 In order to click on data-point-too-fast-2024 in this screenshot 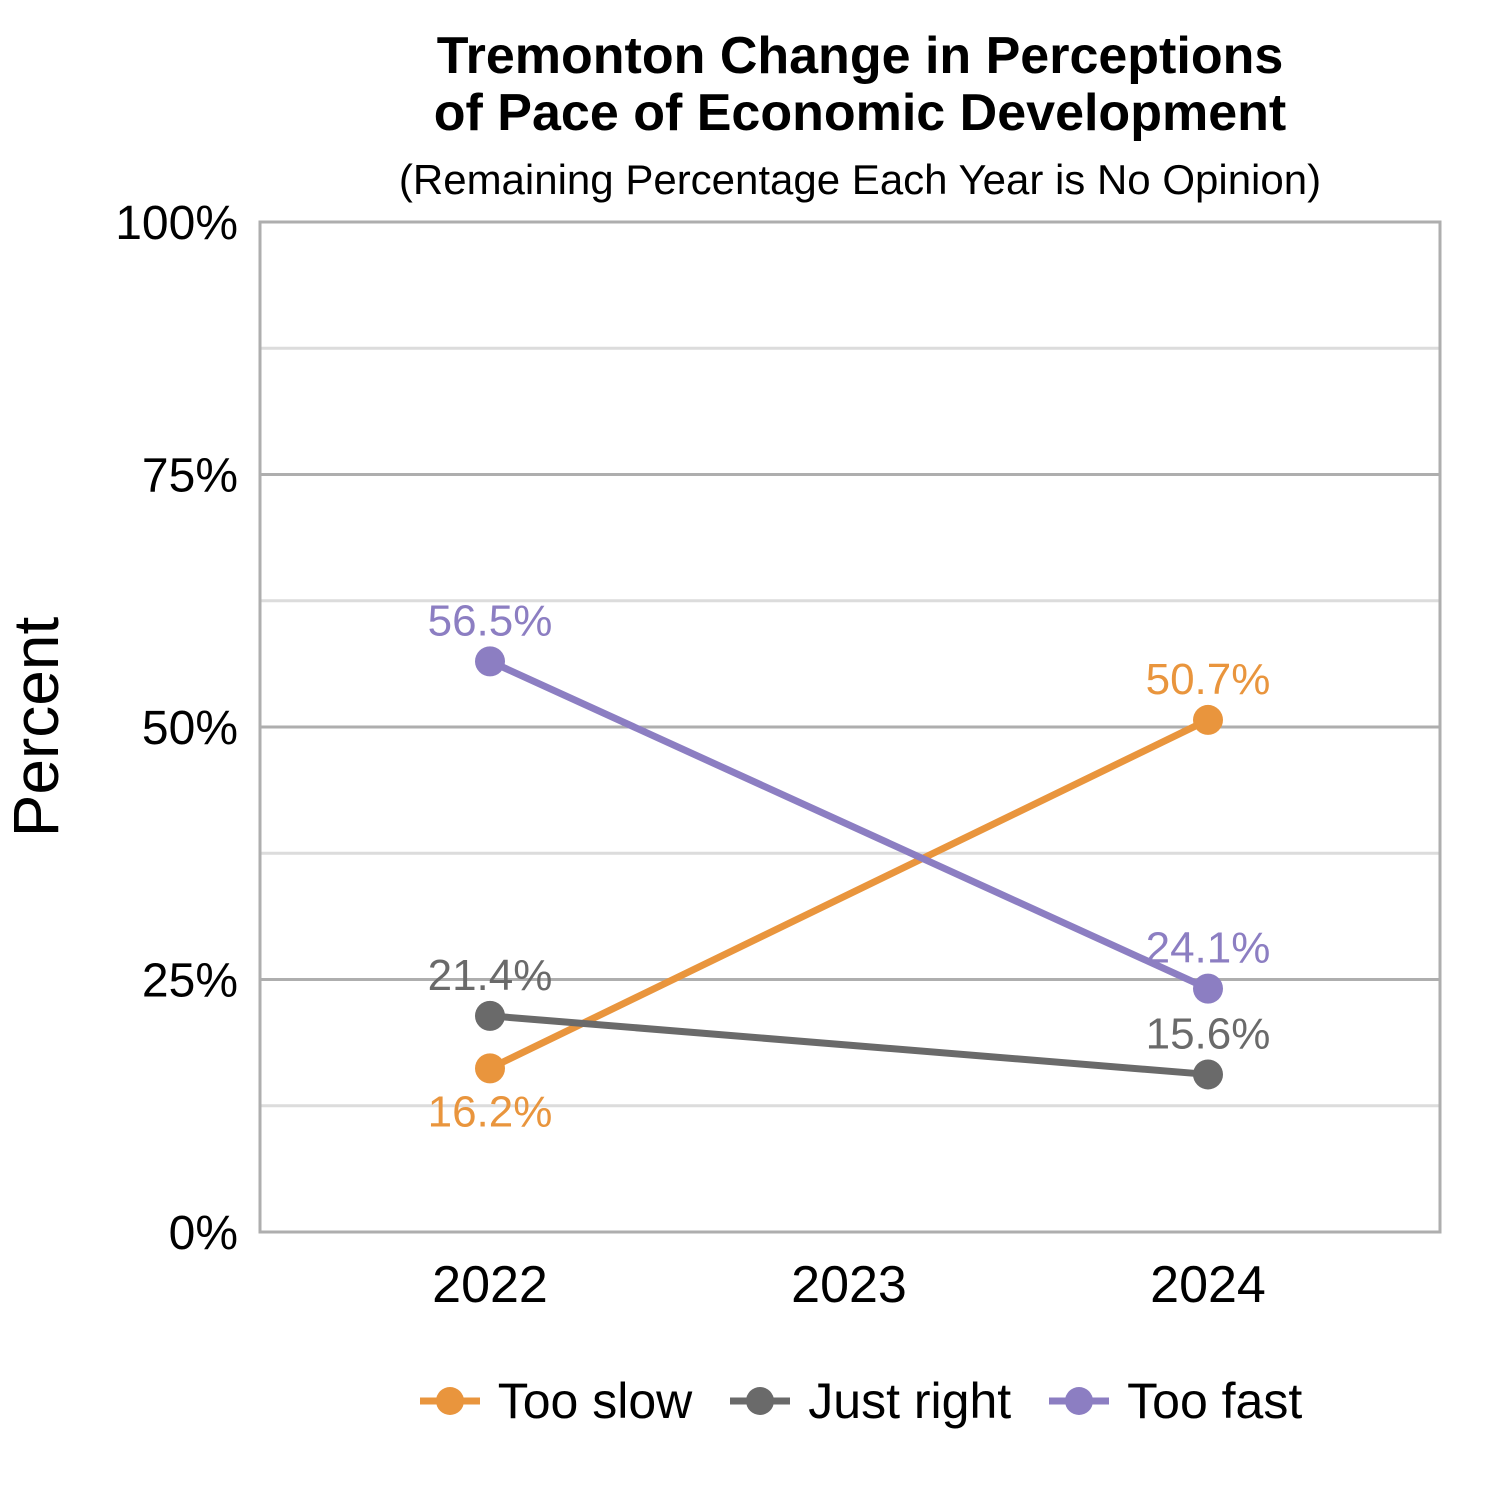, I will do `click(1208, 988)`.